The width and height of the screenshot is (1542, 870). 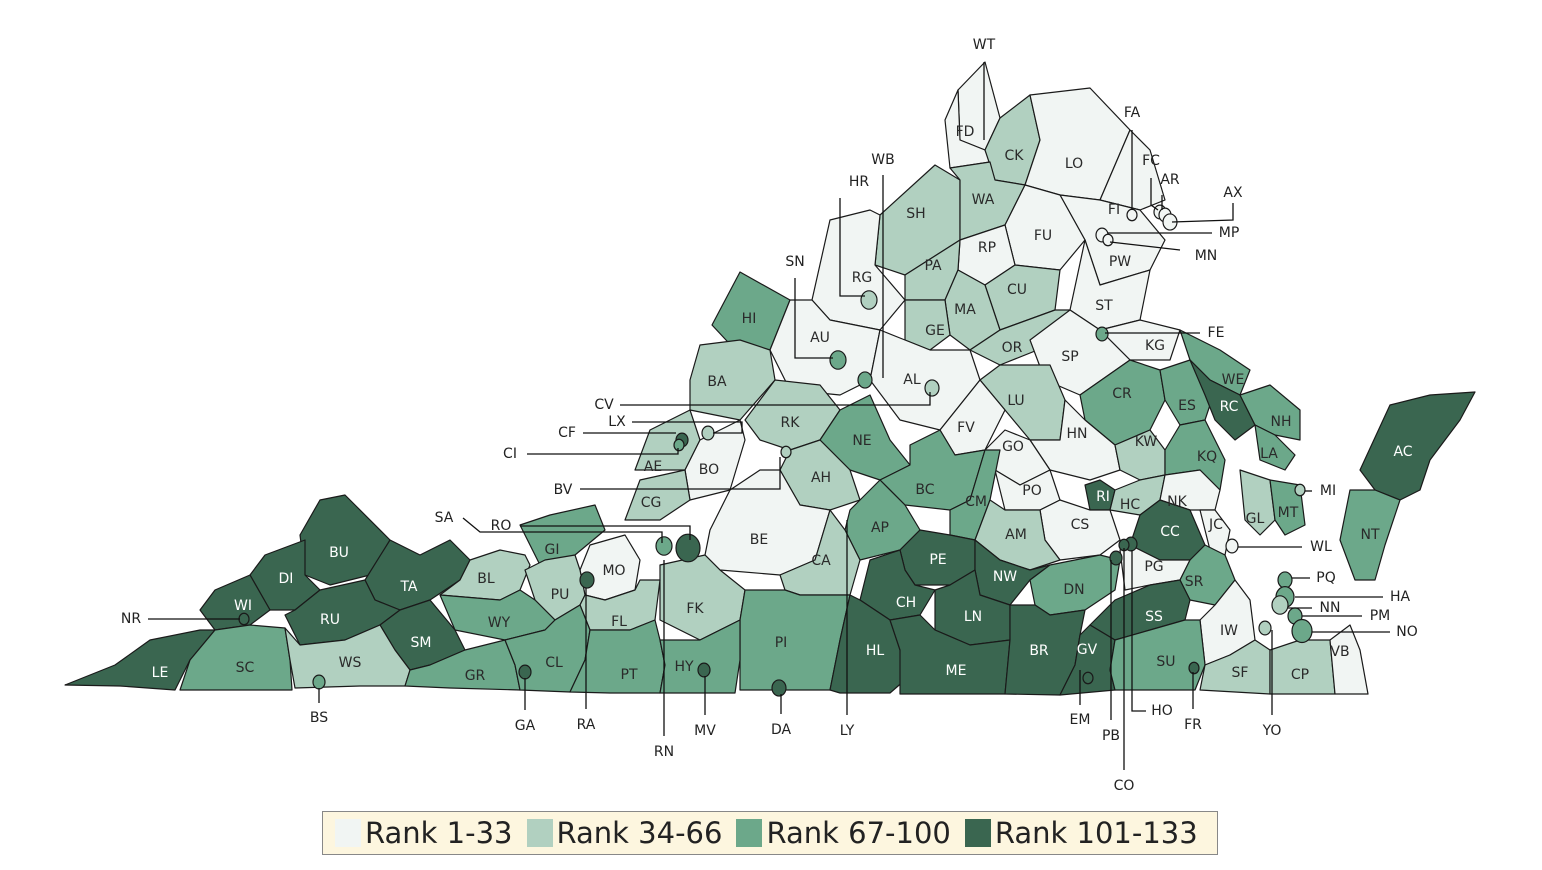 What do you see at coordinates (1104, 306) in the screenshot?
I see `region-label-st: ST` at bounding box center [1104, 306].